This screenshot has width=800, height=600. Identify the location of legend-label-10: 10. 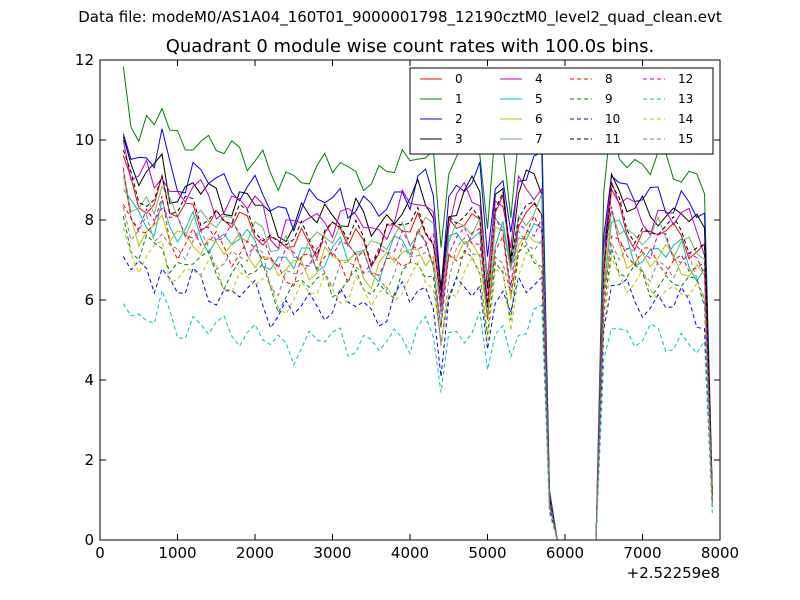
(612, 119).